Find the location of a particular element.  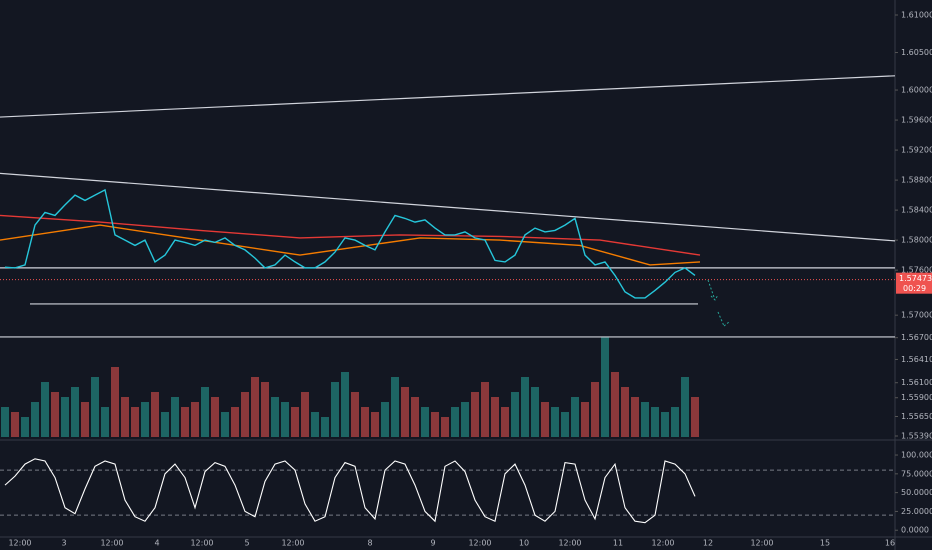

y-tick-label: 1.55650 is located at coordinates (916, 416).